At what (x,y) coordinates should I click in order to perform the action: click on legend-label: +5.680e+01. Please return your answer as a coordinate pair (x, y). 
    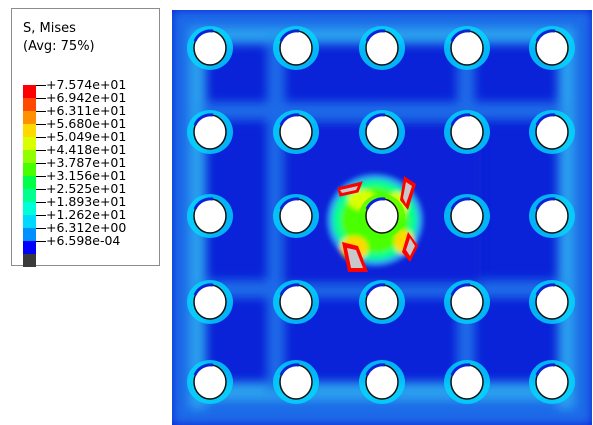
    Looking at the image, I should click on (86, 123).